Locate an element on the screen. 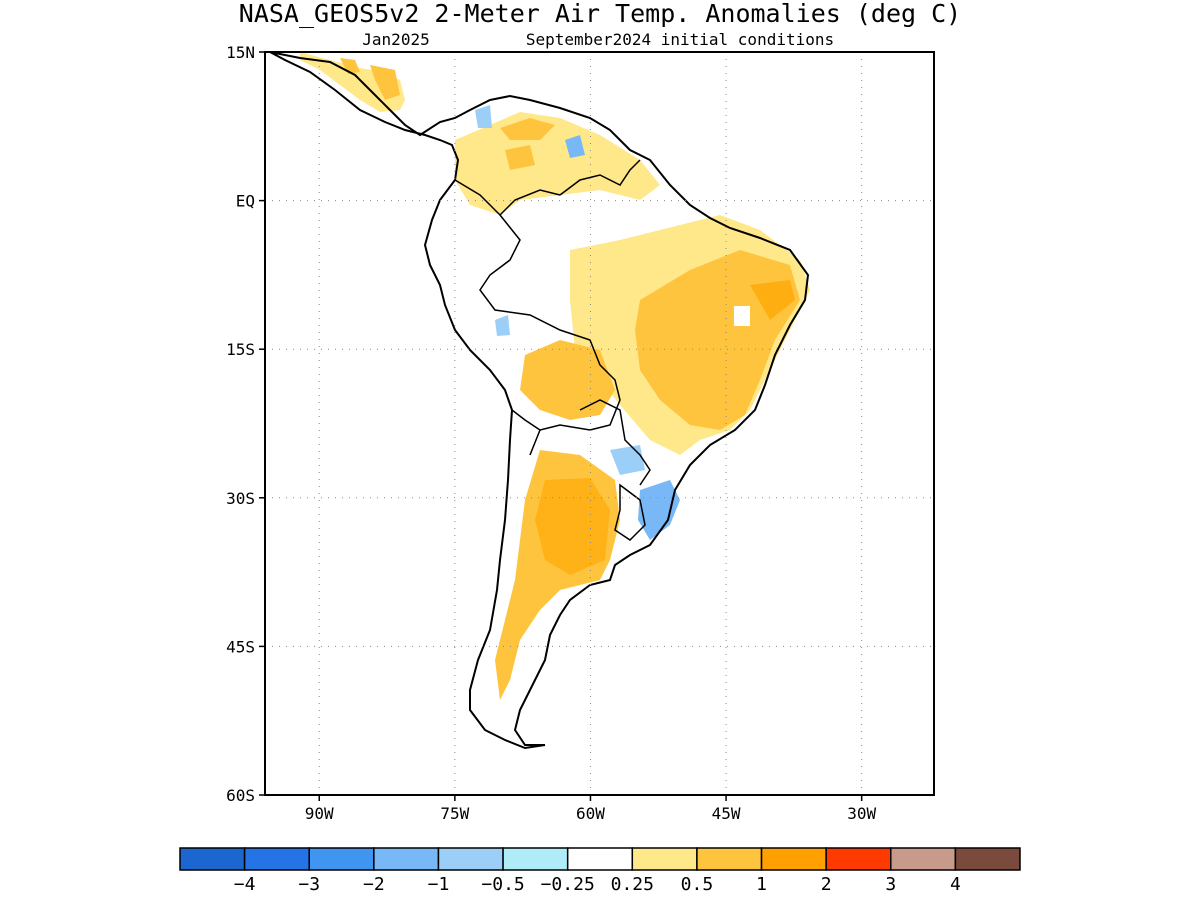 The image size is (1200, 900). colorbar-label: 0.25 is located at coordinates (632, 884).